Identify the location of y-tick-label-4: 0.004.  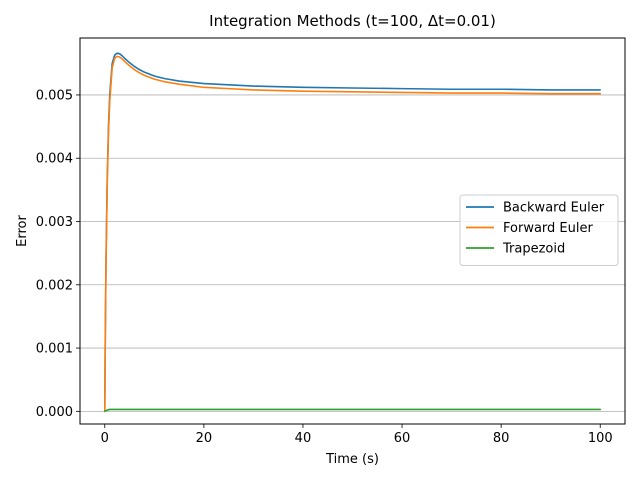
(54, 159).